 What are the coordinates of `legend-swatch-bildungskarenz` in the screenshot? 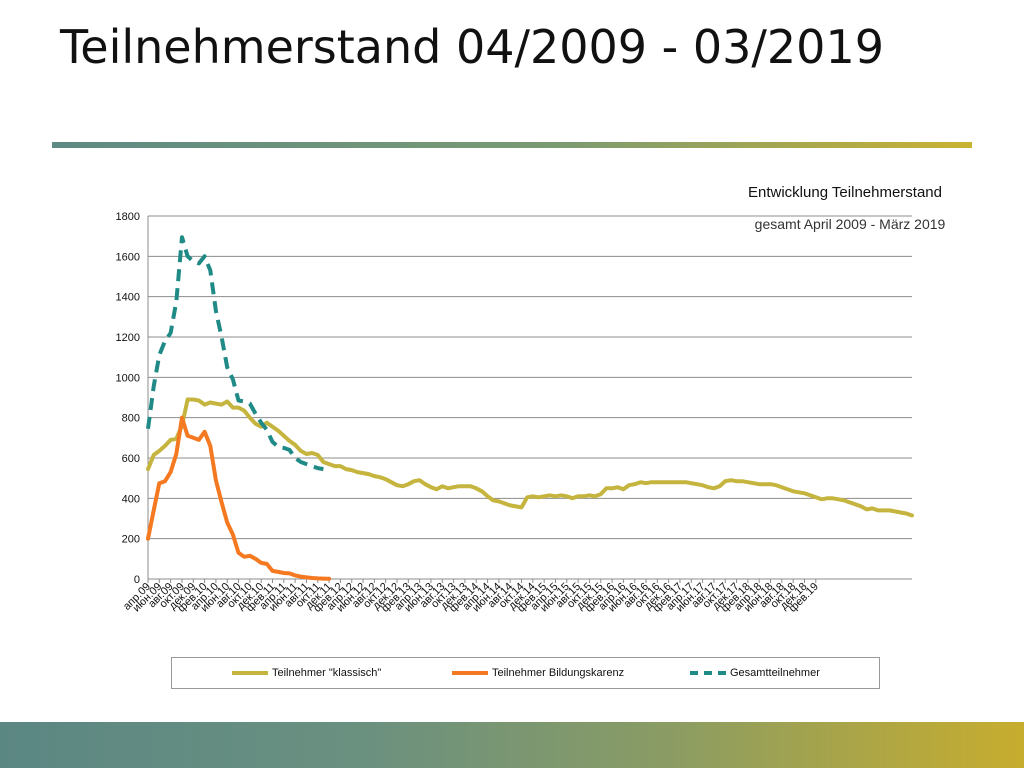 It's located at (470, 673).